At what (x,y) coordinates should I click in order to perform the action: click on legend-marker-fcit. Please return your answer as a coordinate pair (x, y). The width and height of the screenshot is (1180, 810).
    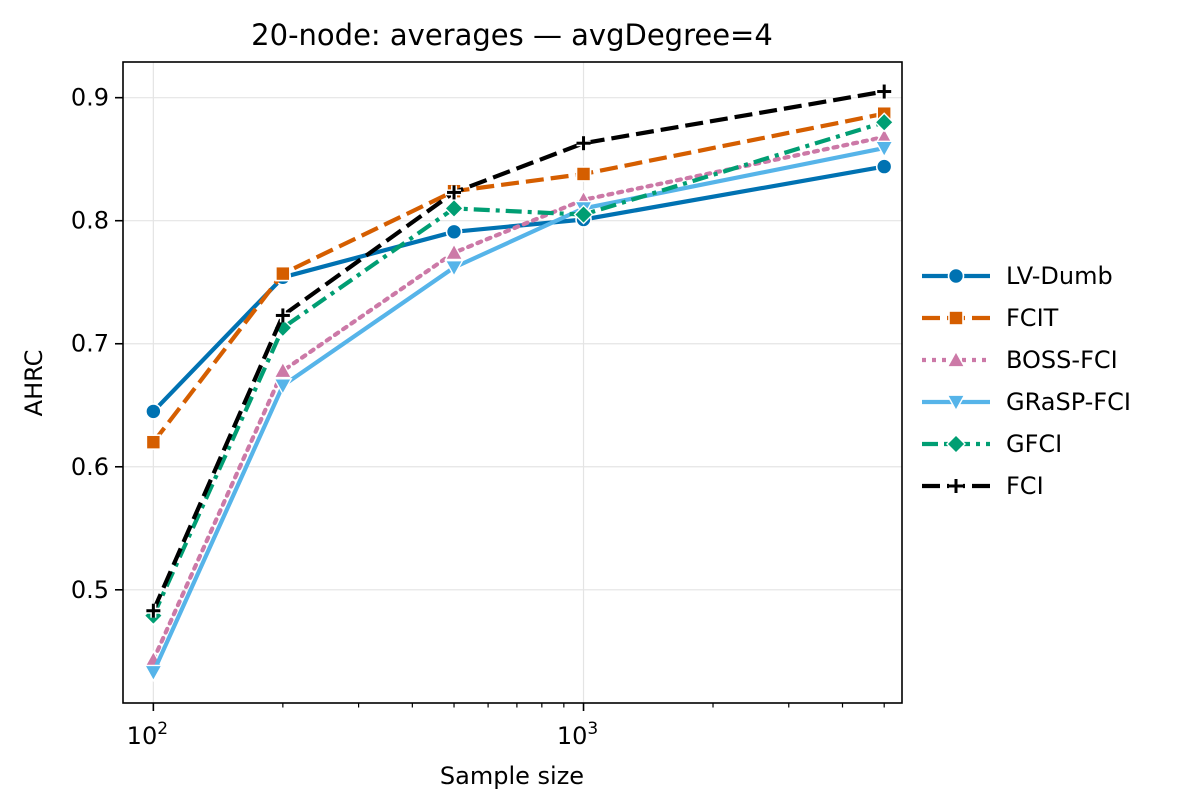
    Looking at the image, I should click on (956, 318).